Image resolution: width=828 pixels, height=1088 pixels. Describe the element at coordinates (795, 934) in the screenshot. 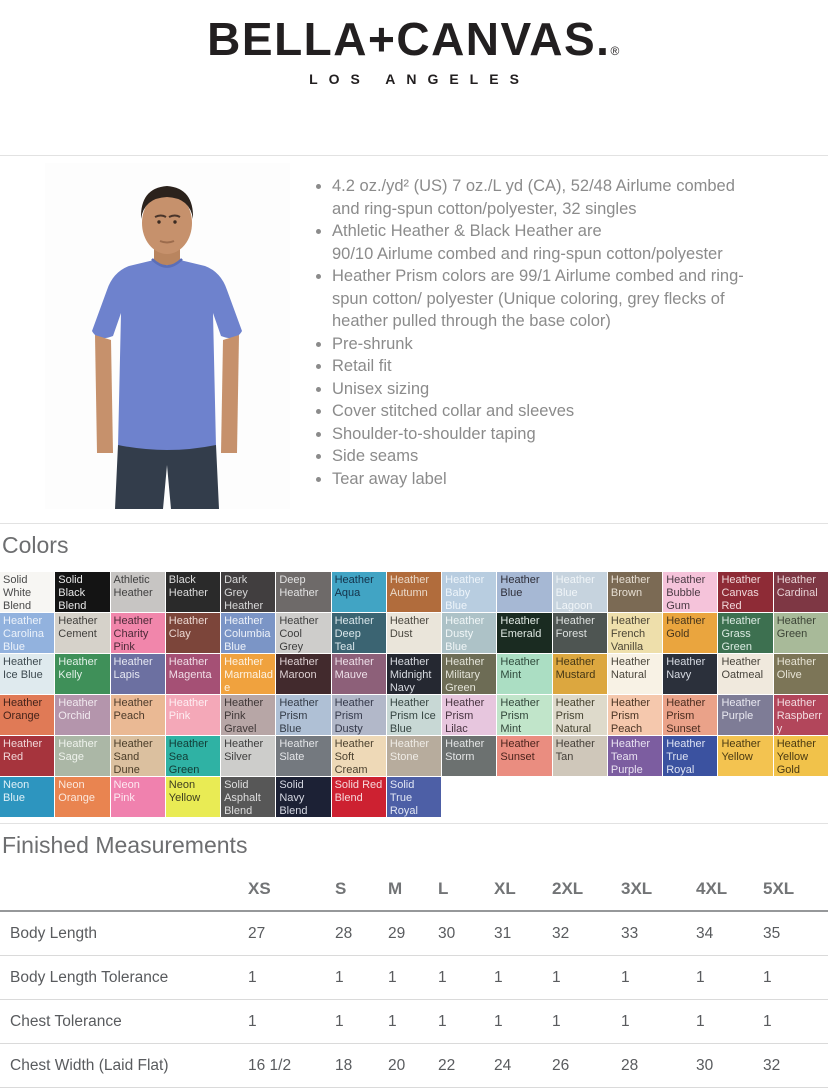

I see `measurement-value: 35` at that location.